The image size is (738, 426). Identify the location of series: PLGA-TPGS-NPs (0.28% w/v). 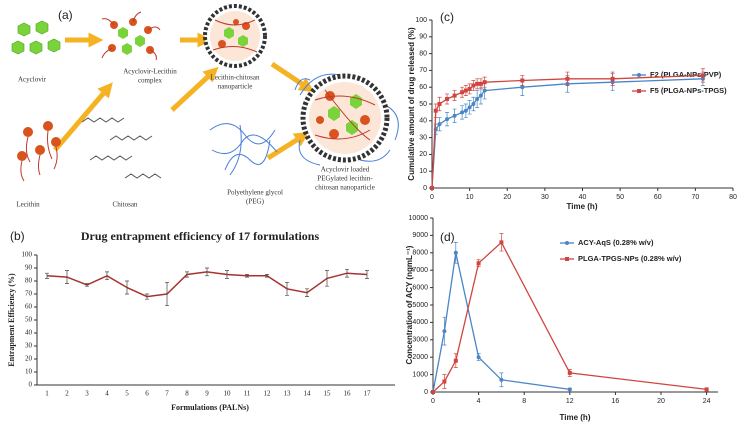
(570, 313).